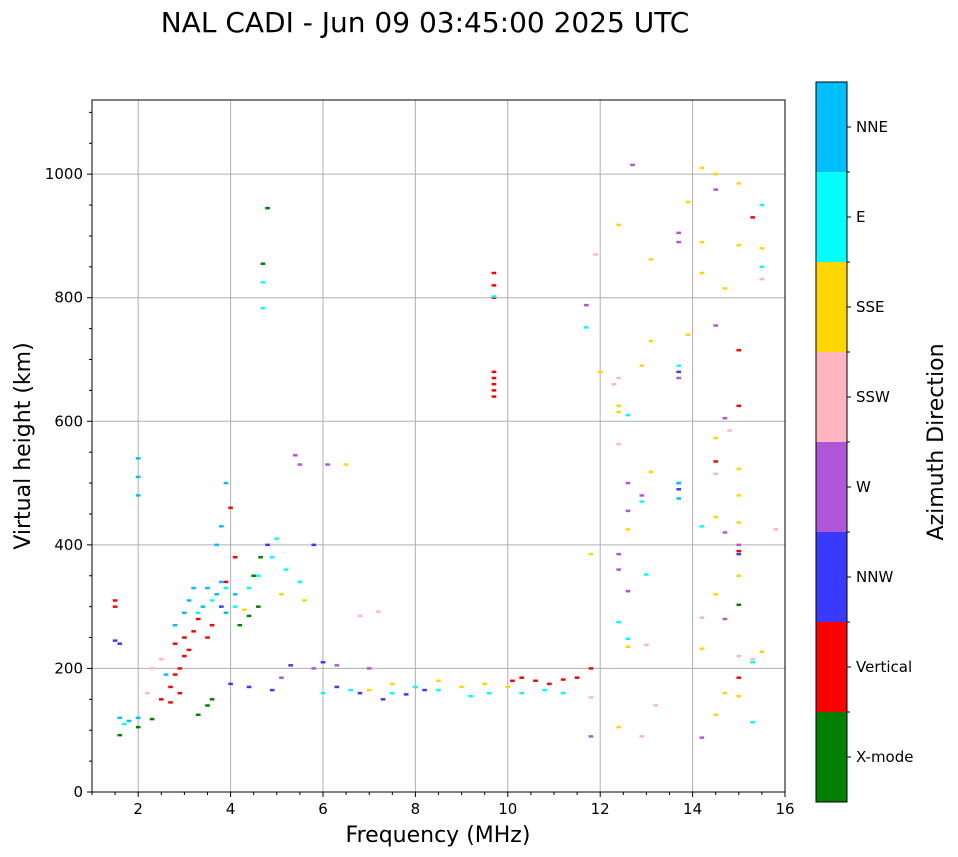 The width and height of the screenshot is (958, 857). What do you see at coordinates (864, 442) in the screenshot?
I see `colorbar: X-mode Vertical NNW W SSW SSE E NNE` at bounding box center [864, 442].